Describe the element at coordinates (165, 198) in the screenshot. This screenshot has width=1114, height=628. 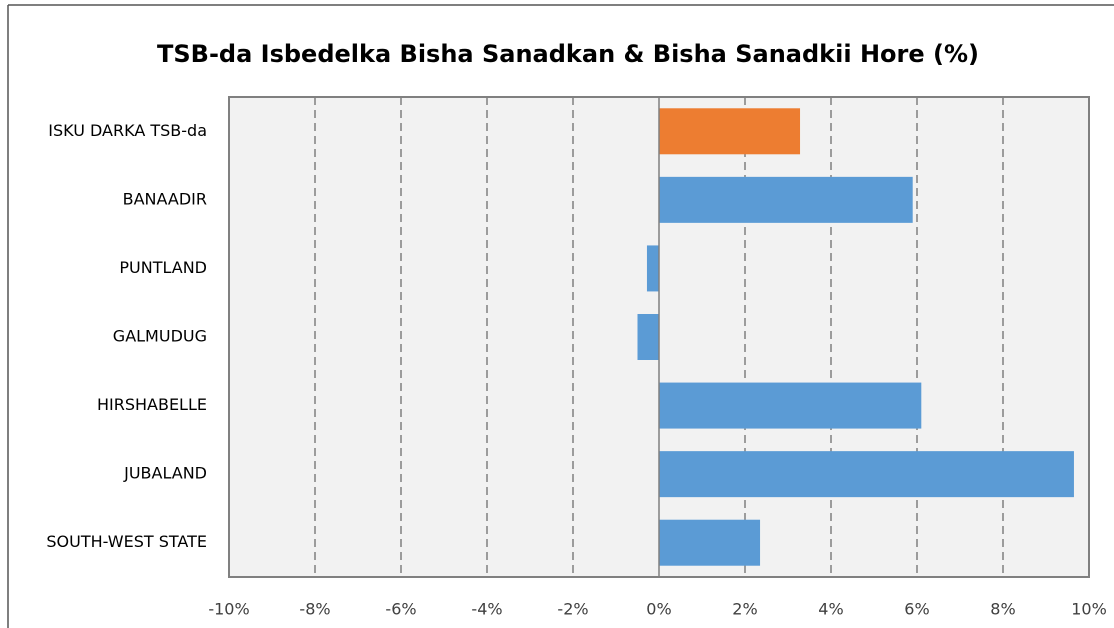
I see `y-tick-label: BANAADIR` at that location.